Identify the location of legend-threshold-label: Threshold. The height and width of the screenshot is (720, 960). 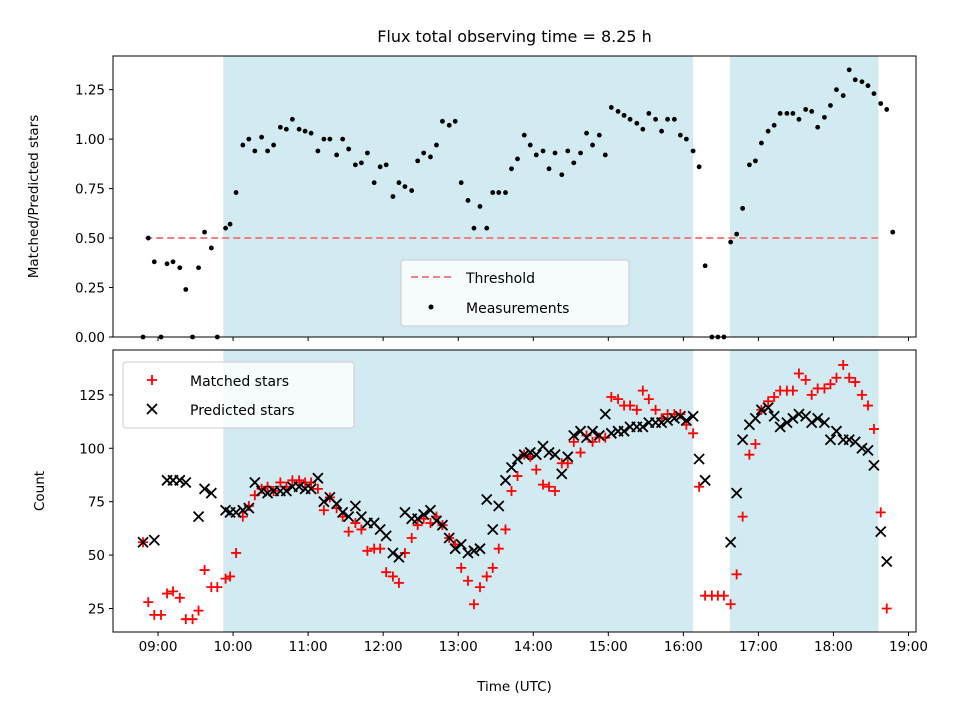
(500, 279).